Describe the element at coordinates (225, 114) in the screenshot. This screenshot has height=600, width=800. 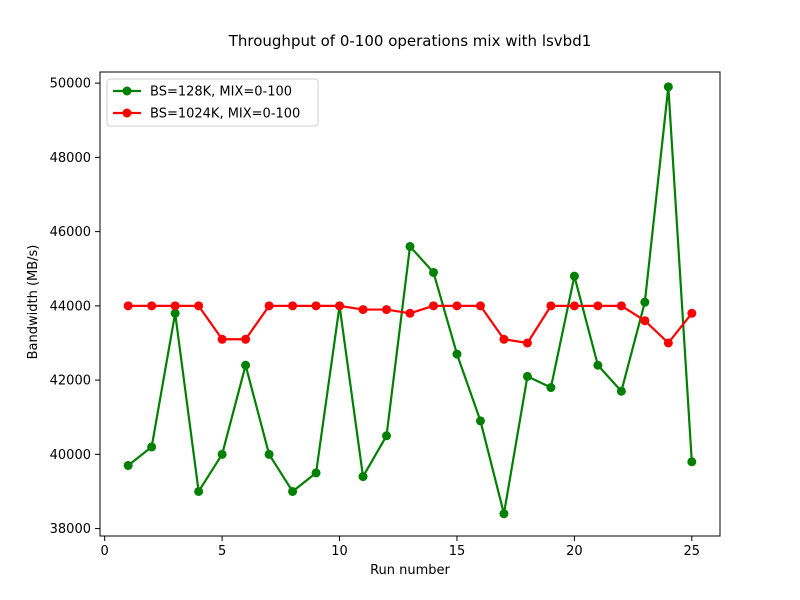
I see `legend-label: BS=1024K, MIX=0-100` at that location.